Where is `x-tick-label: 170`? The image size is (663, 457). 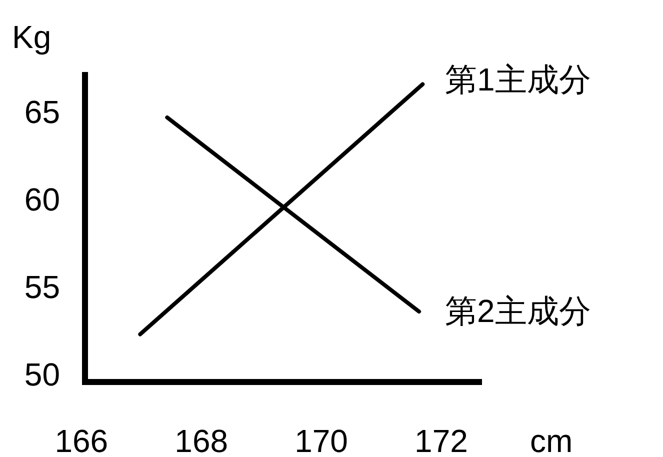 x-tick-label: 170 is located at coordinates (321, 440).